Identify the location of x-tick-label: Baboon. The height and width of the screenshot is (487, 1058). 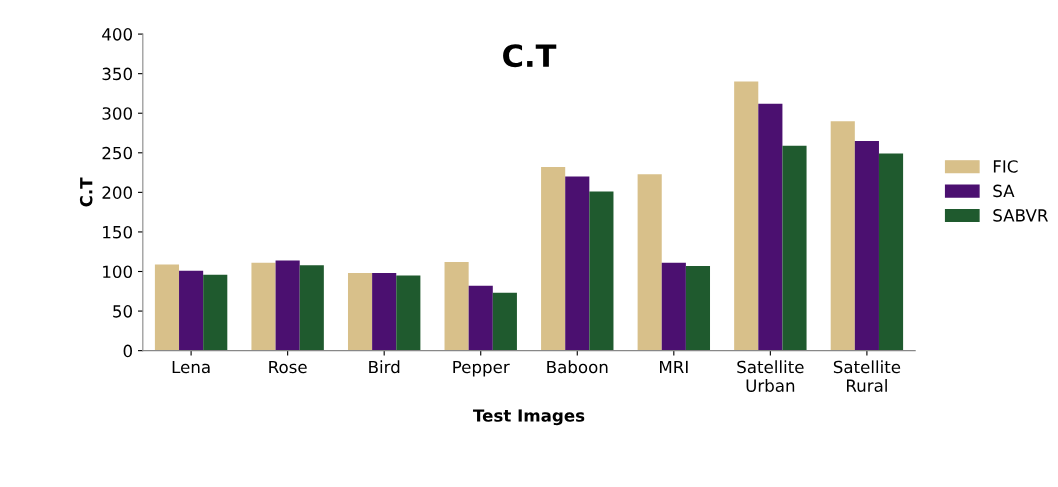
(577, 367).